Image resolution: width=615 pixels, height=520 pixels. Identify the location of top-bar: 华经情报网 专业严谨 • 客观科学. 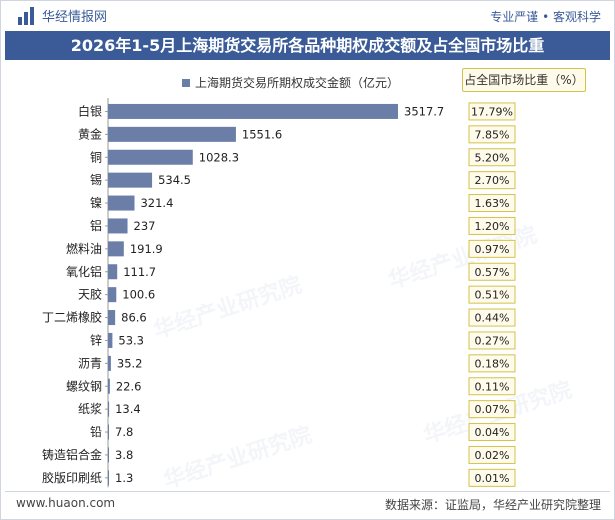
(307, 15).